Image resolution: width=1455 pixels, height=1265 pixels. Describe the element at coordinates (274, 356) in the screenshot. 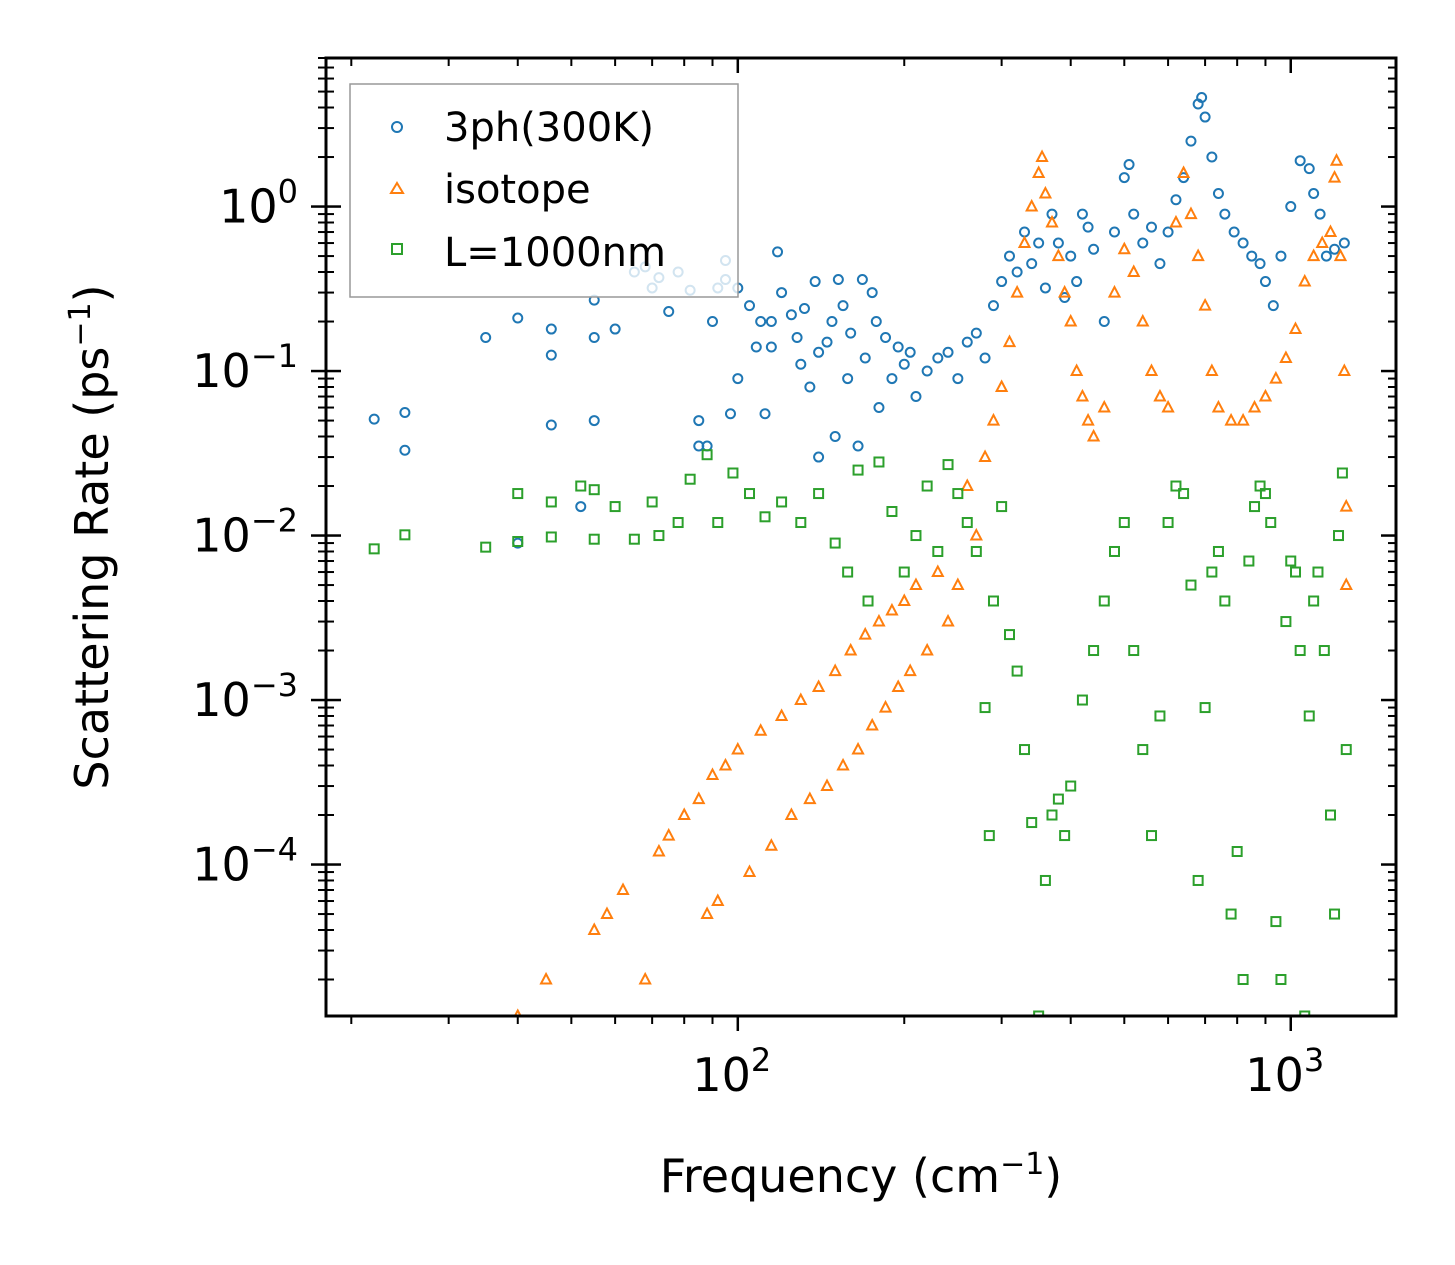

I see `y-tick-exp: −1` at that location.